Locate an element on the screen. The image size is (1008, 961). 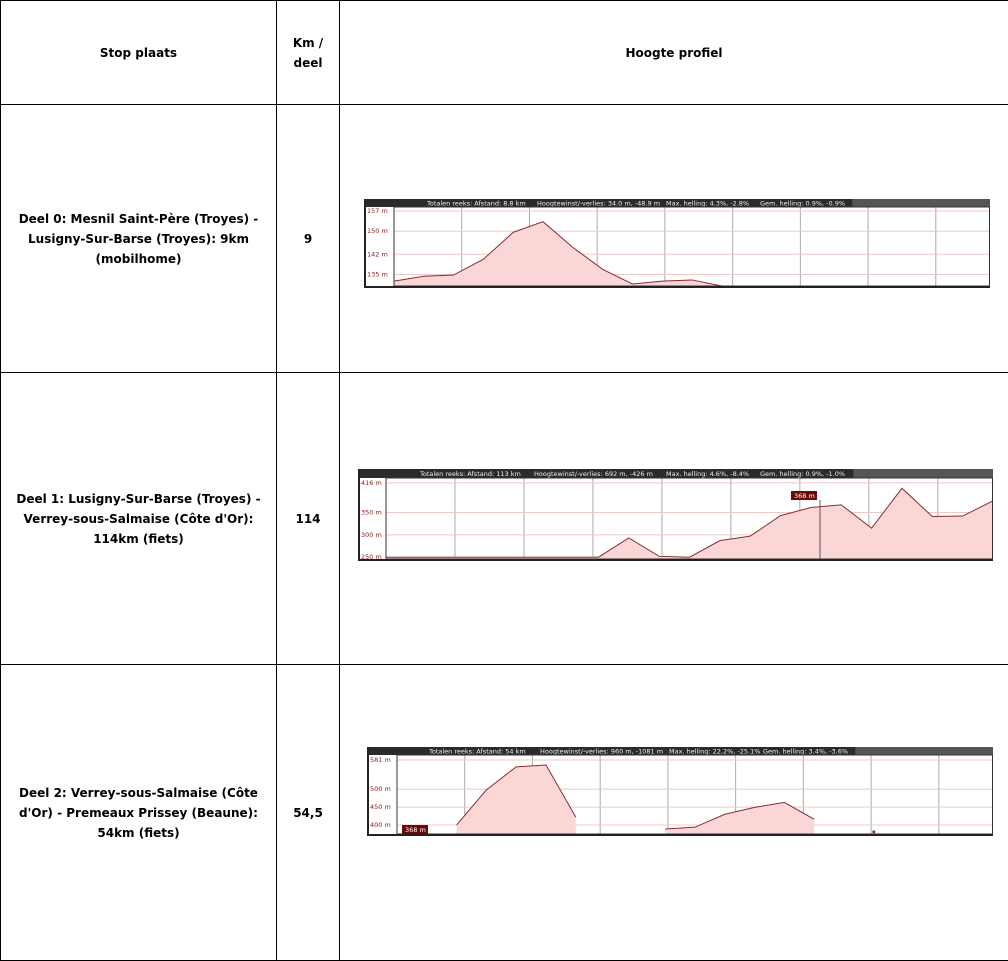
y-tick-label: 157 m is located at coordinates (377, 211).